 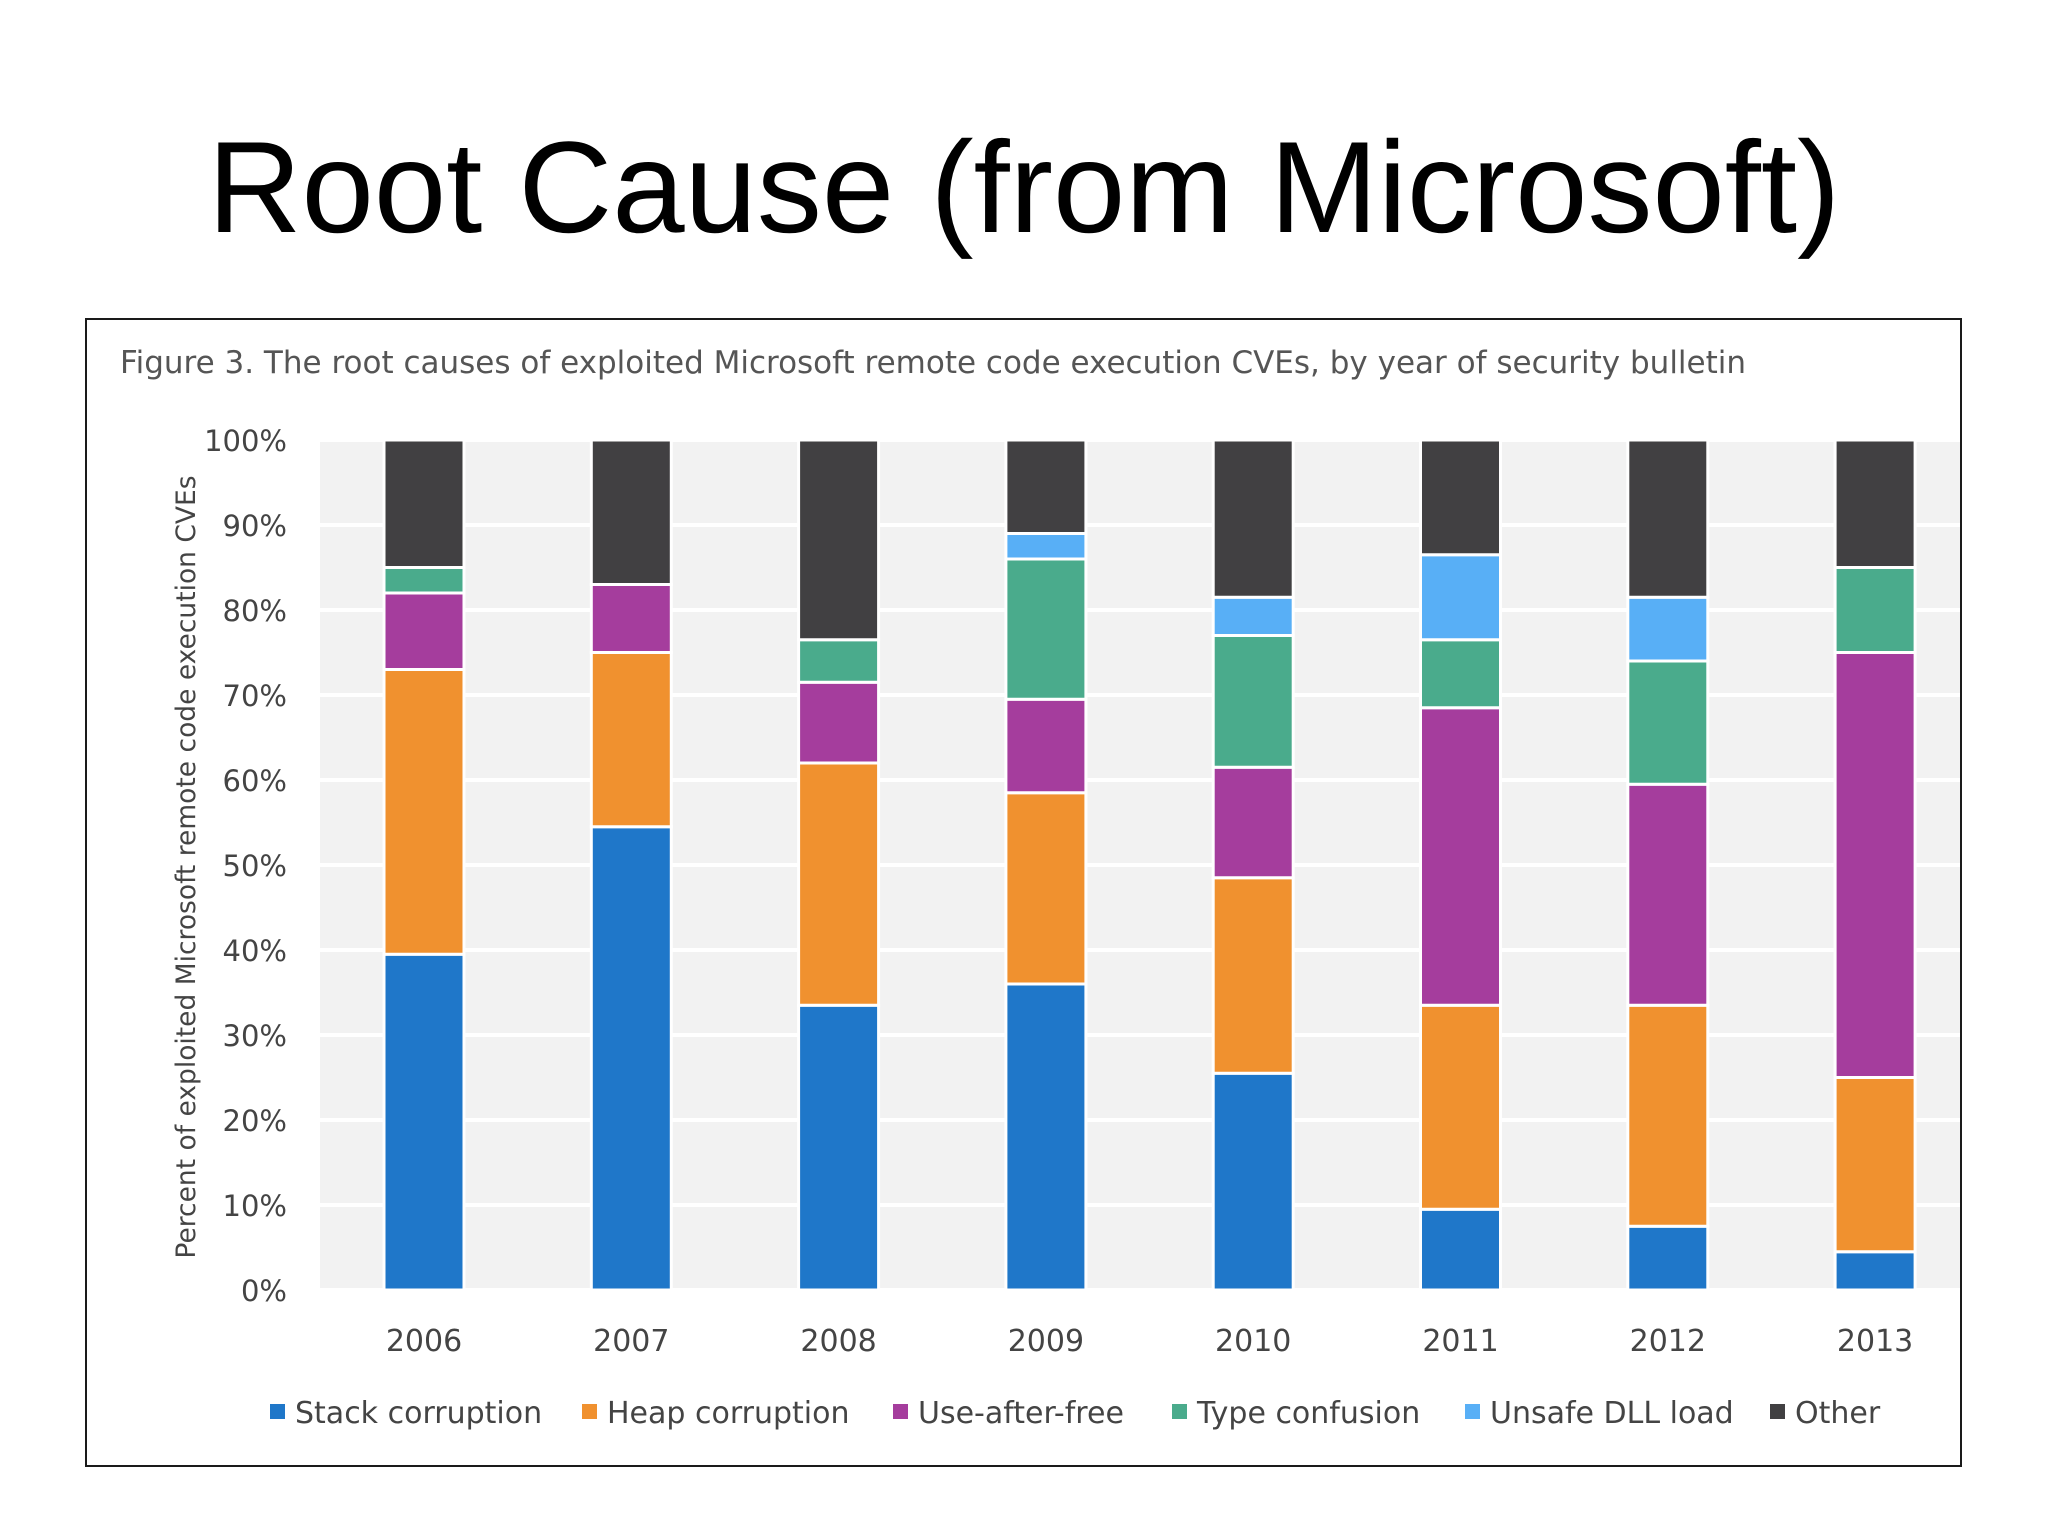 I want to click on y-tick-label: 20%, so click(x=255, y=1121).